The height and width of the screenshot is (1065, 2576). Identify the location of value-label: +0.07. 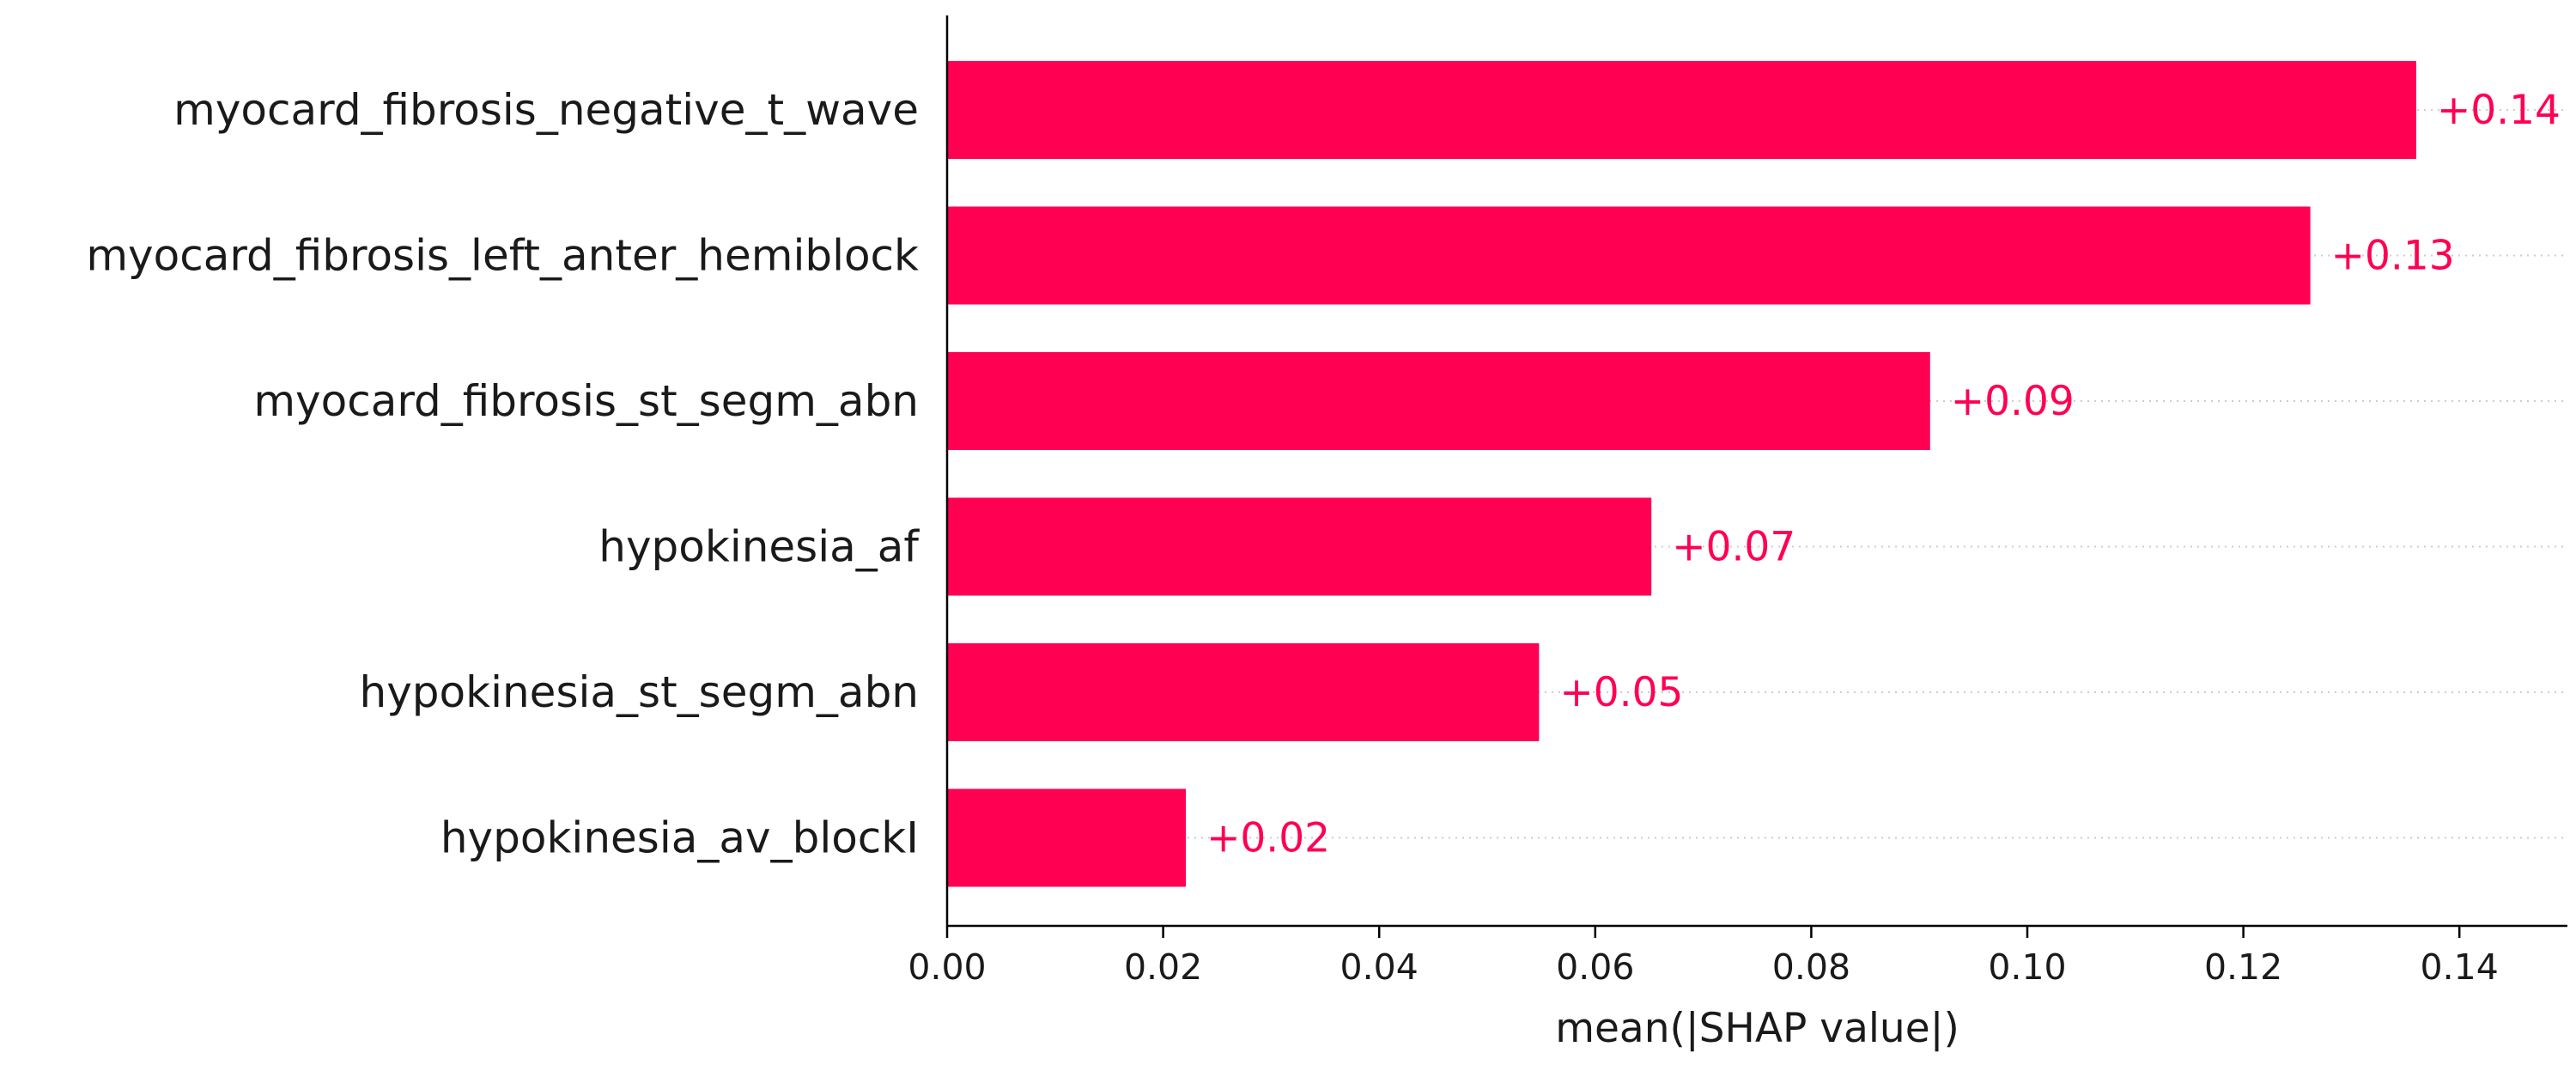
(1733, 547).